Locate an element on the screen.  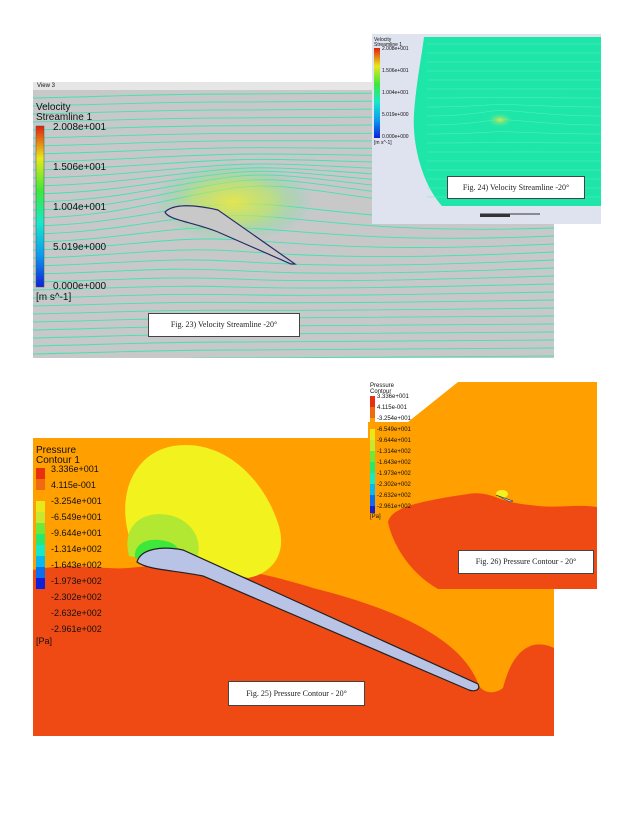
fig23-level-2: 1.004e+001 is located at coordinates (80, 207).